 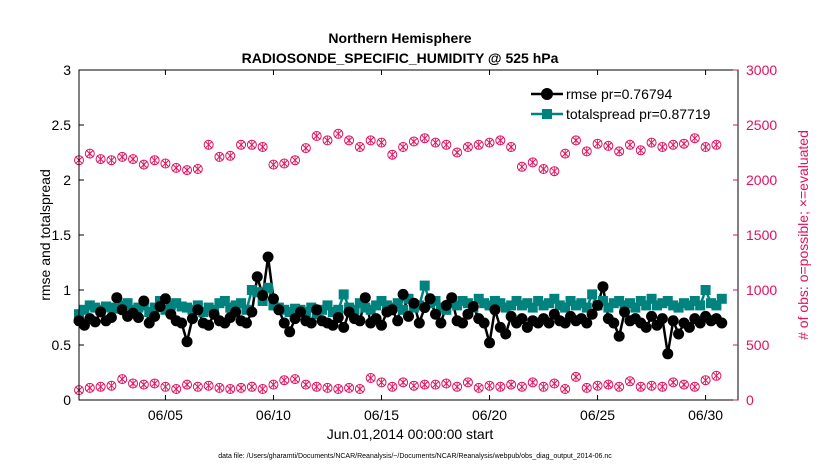 I want to click on left-y-tick-label: 0, so click(x=67, y=400).